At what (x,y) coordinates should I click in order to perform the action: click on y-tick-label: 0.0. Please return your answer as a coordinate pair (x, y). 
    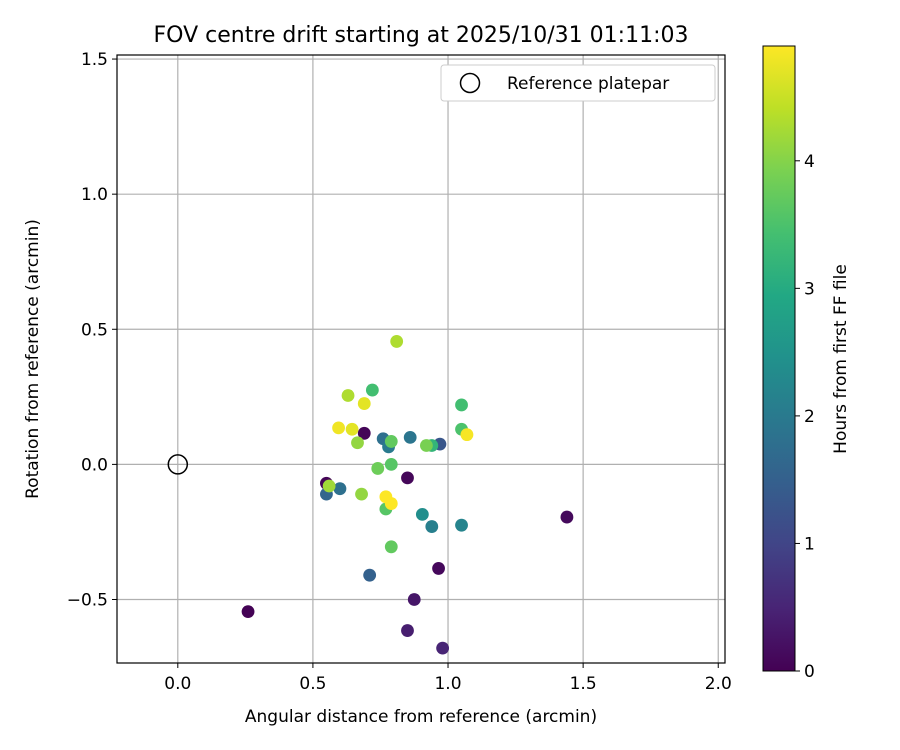
    Looking at the image, I should click on (94, 465).